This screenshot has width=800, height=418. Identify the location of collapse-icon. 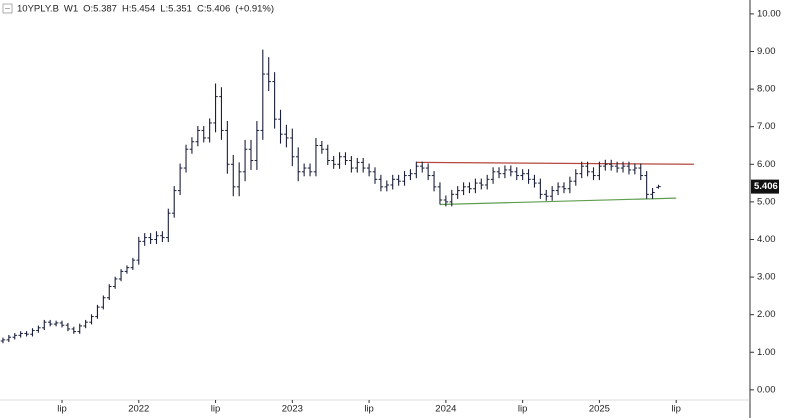
(7, 8).